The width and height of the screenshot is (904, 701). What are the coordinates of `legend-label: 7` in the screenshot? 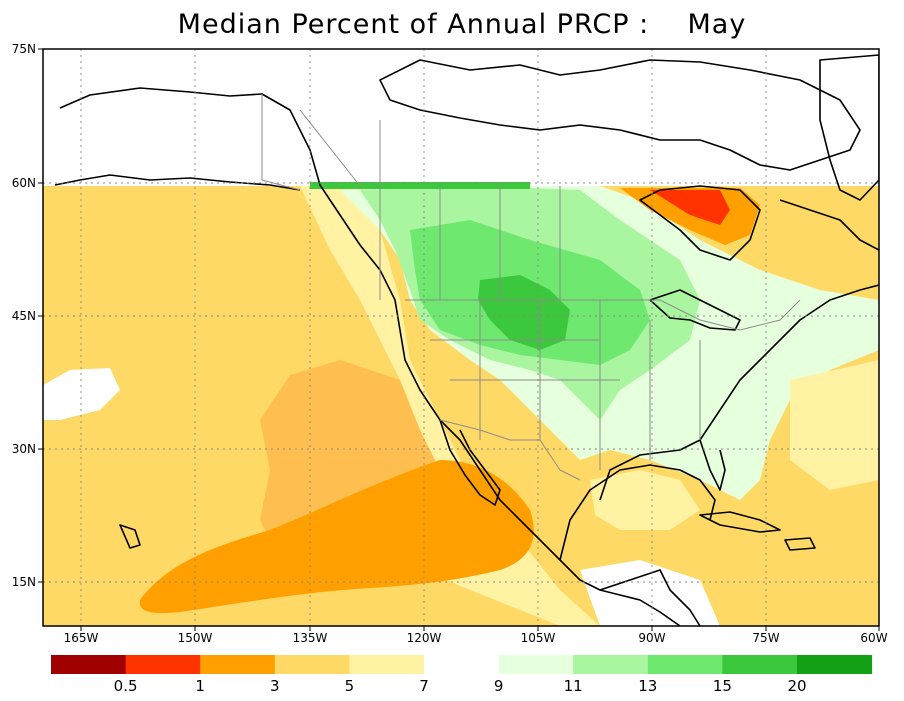 It's located at (424, 686).